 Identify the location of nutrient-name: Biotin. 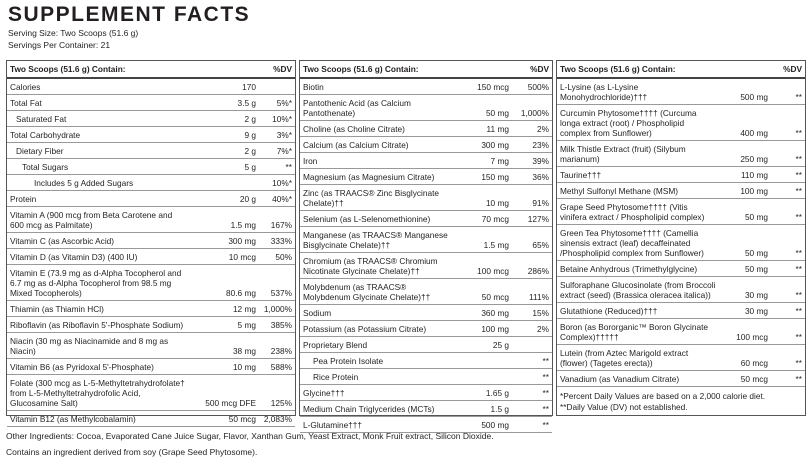
(378, 86).